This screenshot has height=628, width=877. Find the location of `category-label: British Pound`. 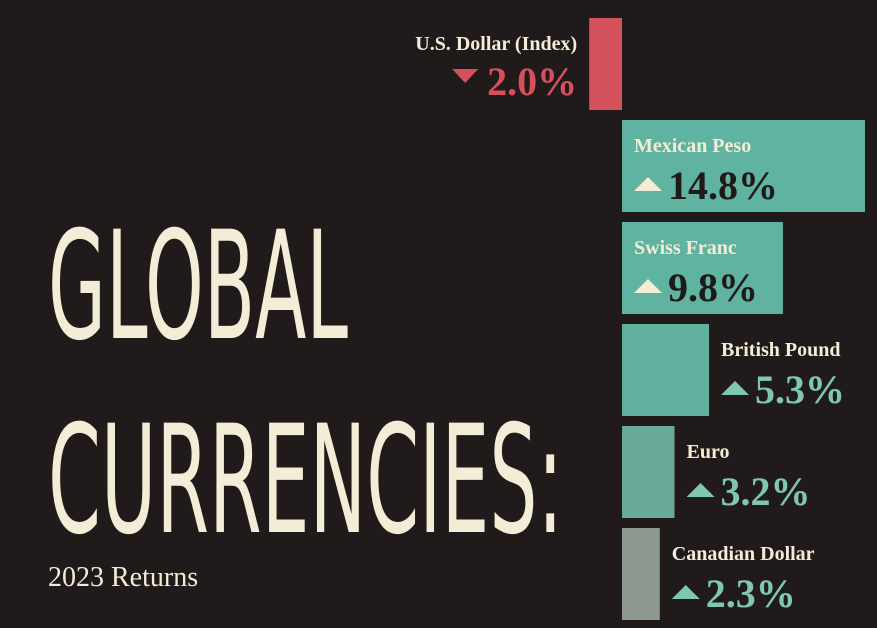

category-label: British Pound is located at coordinates (780, 350).